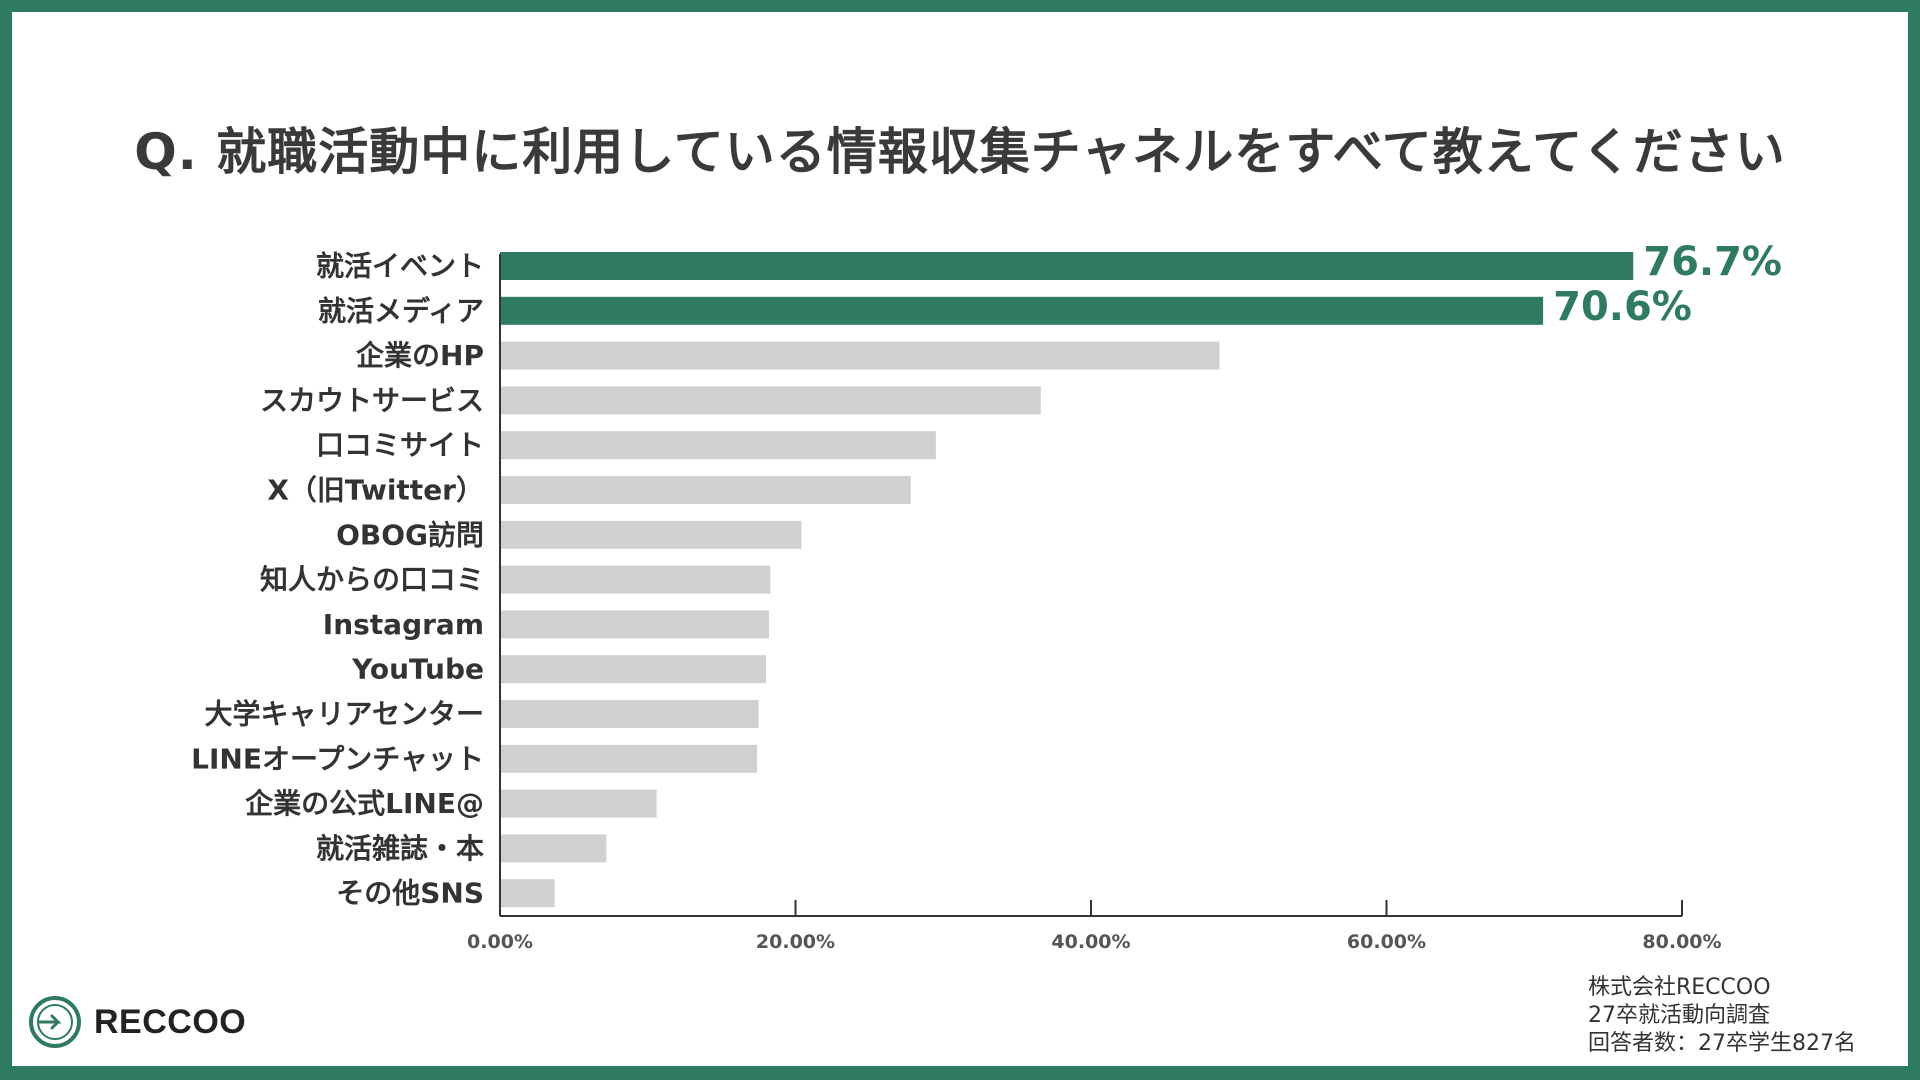 Image resolution: width=1920 pixels, height=1080 pixels. I want to click on data-label: 76.7%, so click(1712, 262).